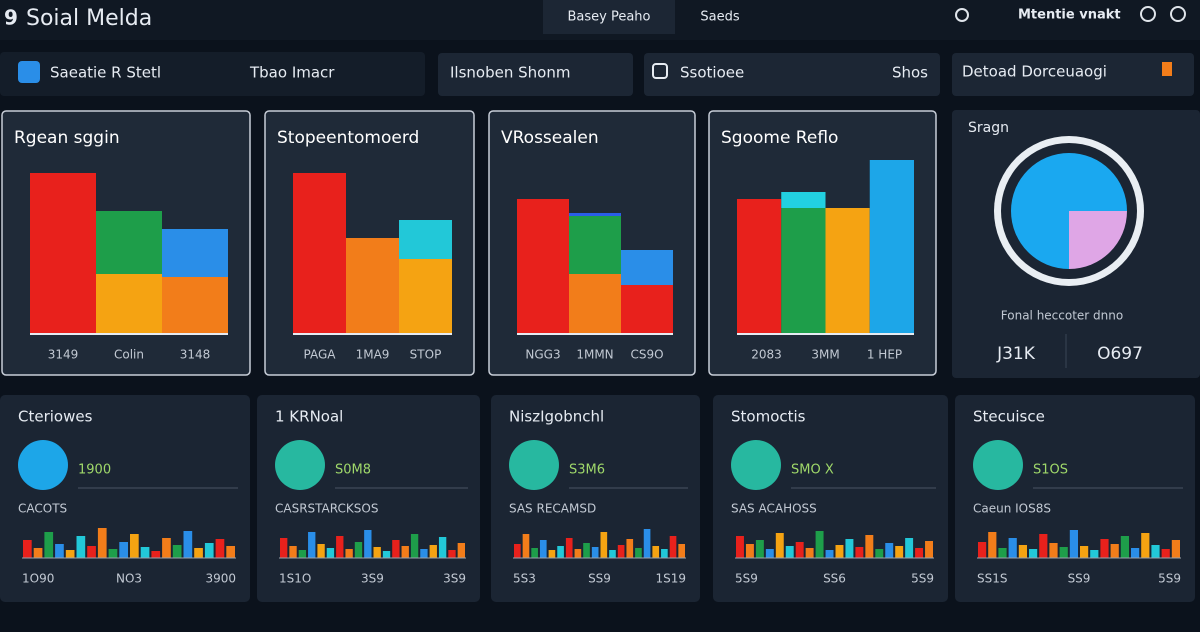  What do you see at coordinates (542, 355) in the screenshot?
I see `x-label: NGG3` at bounding box center [542, 355].